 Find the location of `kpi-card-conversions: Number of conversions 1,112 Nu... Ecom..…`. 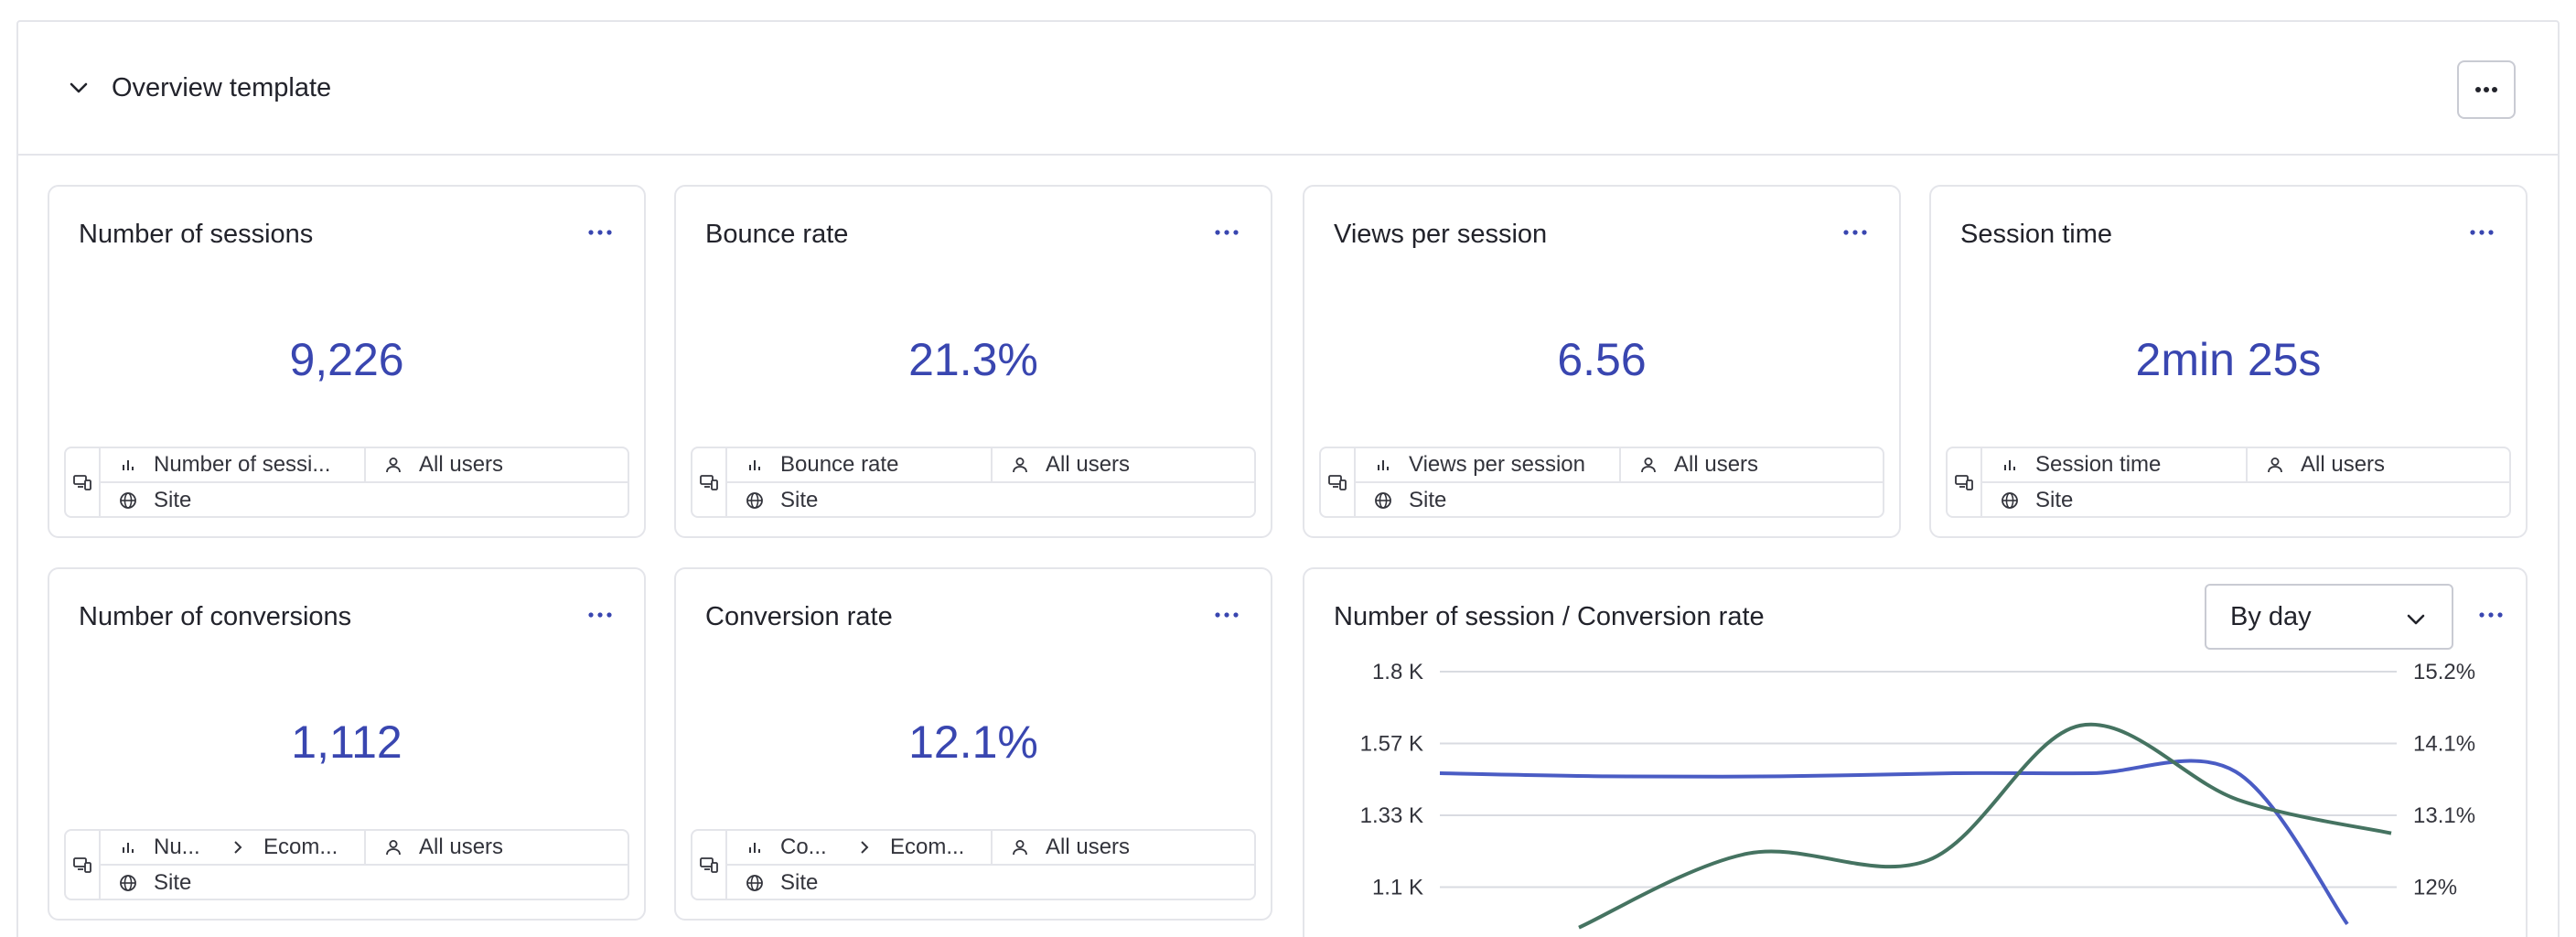

kpi-card-conversions: Number of conversions 1,112 Nu... Ecom..… is located at coordinates (347, 744).